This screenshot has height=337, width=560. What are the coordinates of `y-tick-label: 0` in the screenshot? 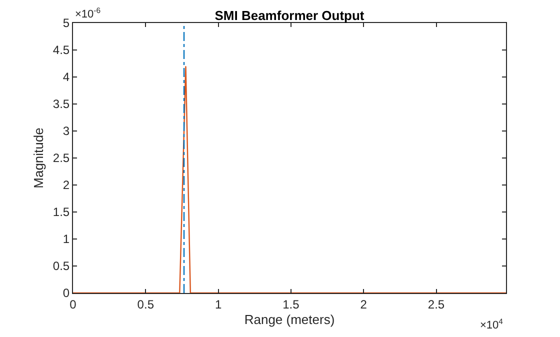 It's located at (66, 293).